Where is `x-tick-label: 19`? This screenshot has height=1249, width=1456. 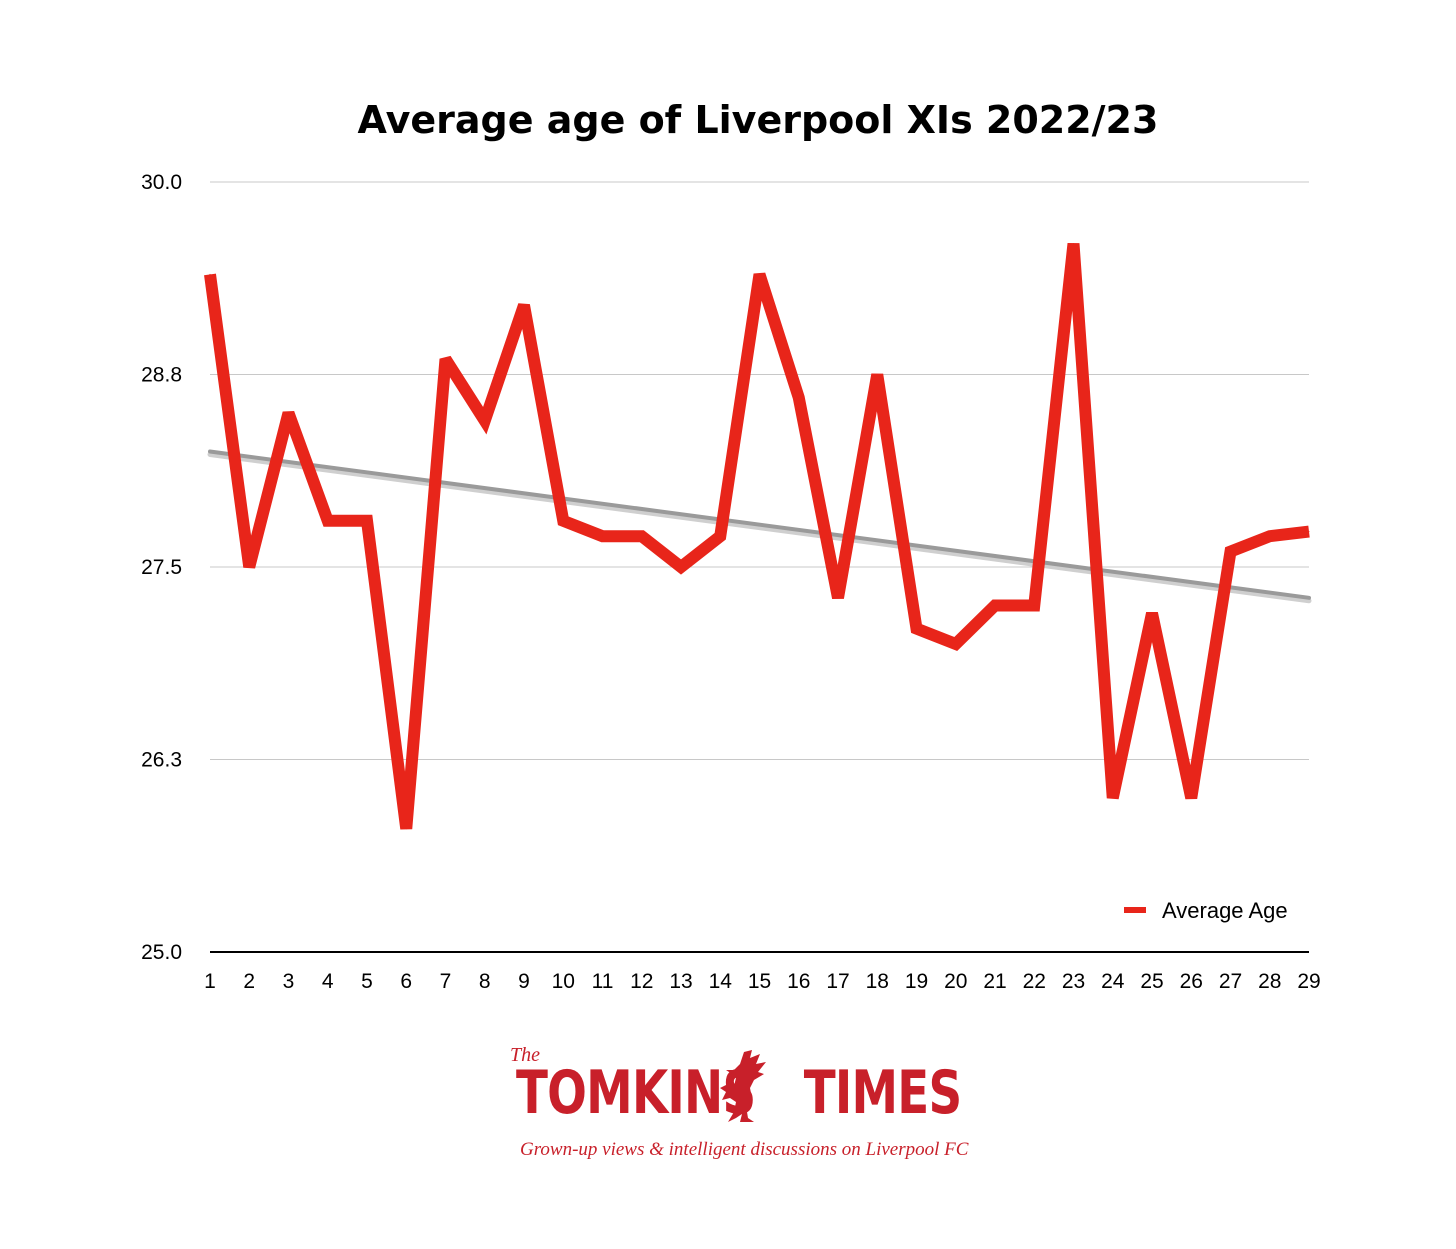 x-tick-label: 19 is located at coordinates (916, 981).